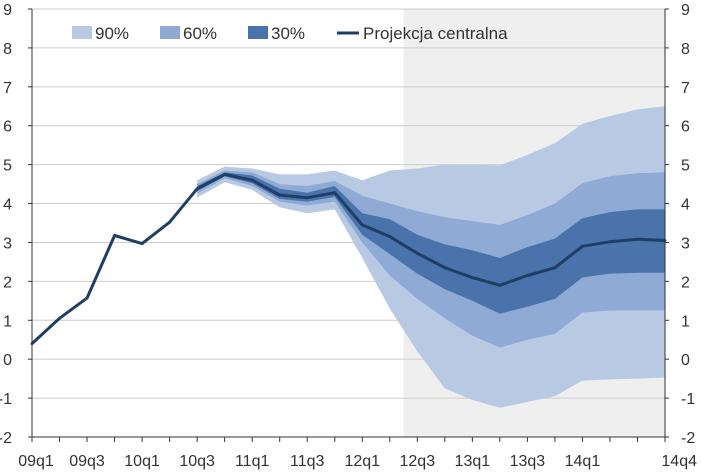 This screenshot has height=473, width=701. What do you see at coordinates (7, 360) in the screenshot?
I see `y-tick-label-left: 0` at bounding box center [7, 360].